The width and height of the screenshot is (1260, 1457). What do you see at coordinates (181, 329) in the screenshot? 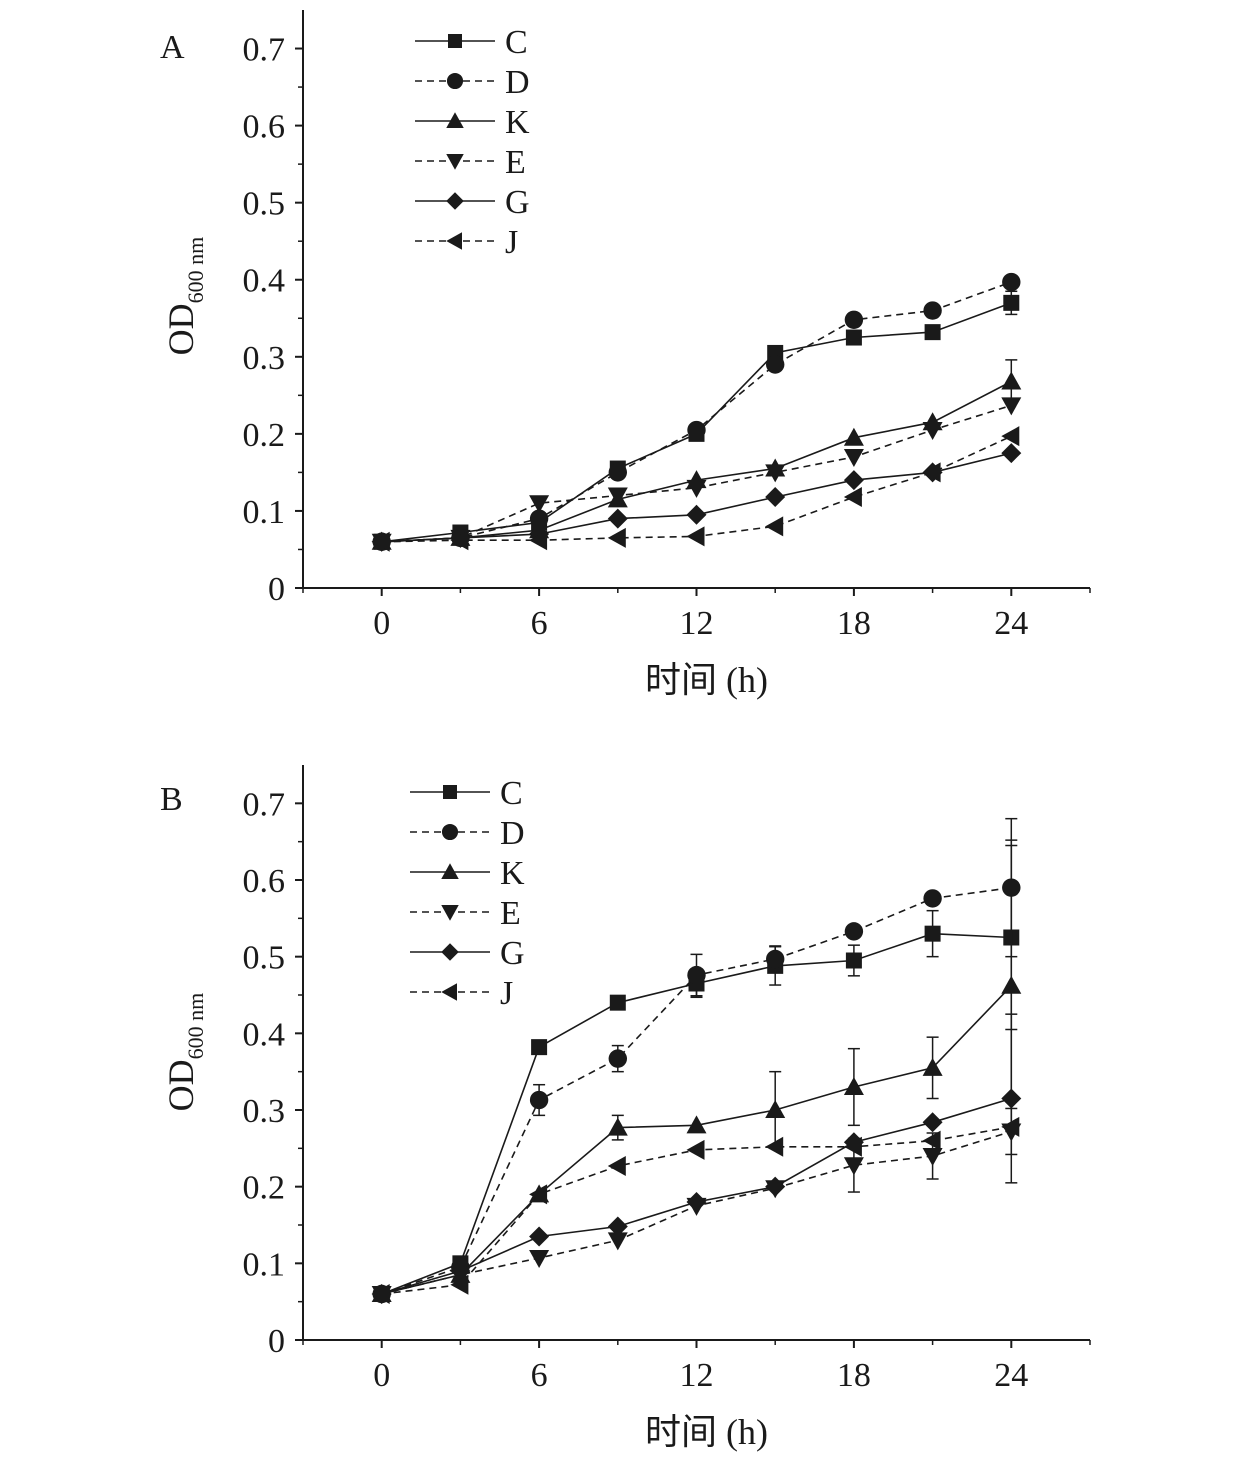
I see `y-axis-title-main: OD` at bounding box center [181, 329].